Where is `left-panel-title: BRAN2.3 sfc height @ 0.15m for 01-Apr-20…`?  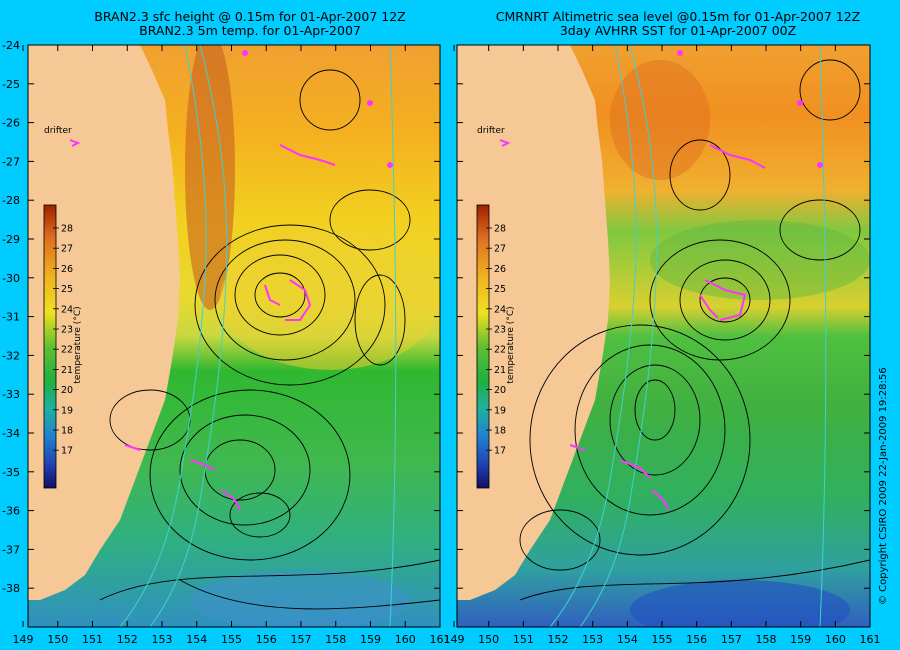 left-panel-title: BRAN2.3 sfc height @ 0.15m for 01-Apr-20… is located at coordinates (250, 24).